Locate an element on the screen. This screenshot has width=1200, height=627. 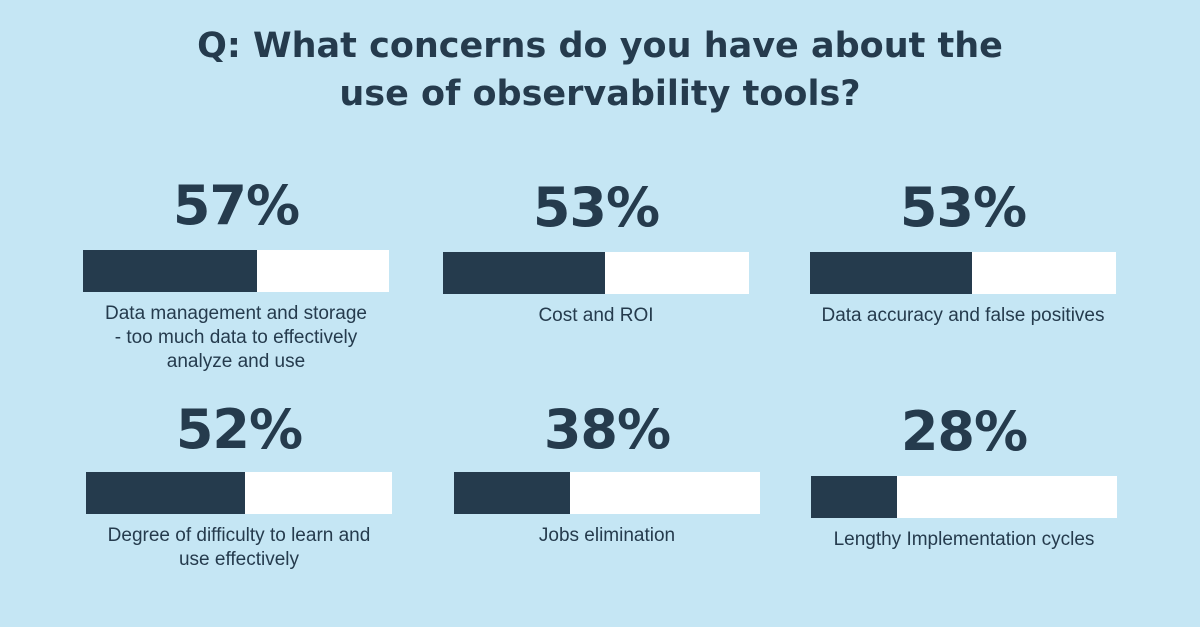
stat-lengthy-implementation: 28% Lengthy Implementation cycles is located at coordinates (964, 477).